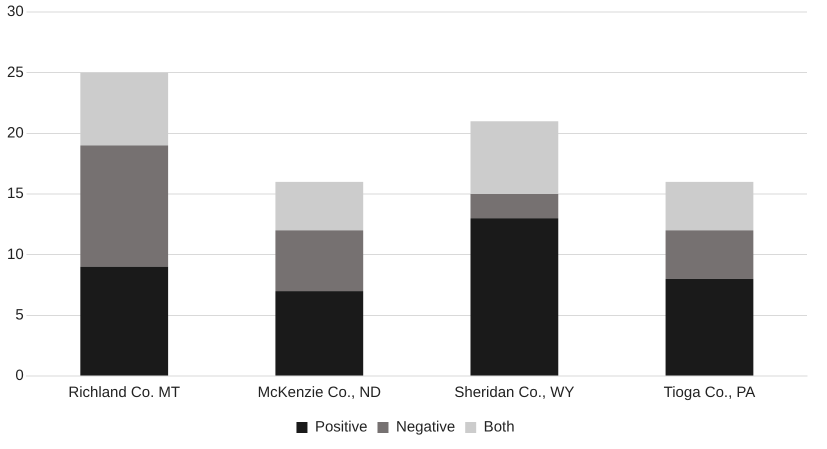 This screenshot has height=449, width=827. I want to click on x-tick-label: Tioga Co., PA, so click(710, 393).